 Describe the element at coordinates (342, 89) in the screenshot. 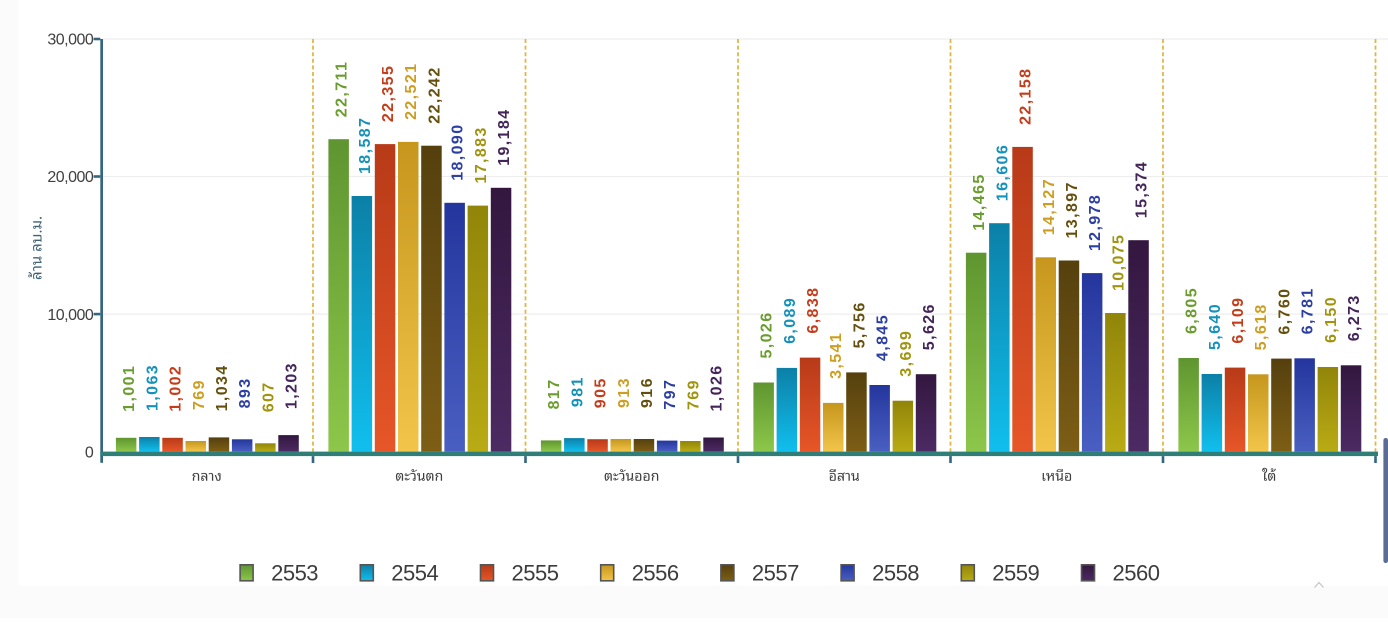

I see `svg-text: 22,711` at that location.